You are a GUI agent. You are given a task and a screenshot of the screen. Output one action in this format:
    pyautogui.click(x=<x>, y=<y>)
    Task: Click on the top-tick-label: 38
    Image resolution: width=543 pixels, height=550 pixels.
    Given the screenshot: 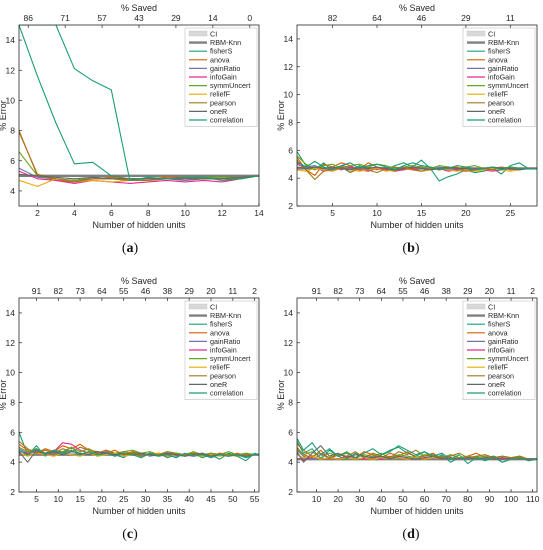 What is the action you would take?
    pyautogui.click(x=168, y=291)
    